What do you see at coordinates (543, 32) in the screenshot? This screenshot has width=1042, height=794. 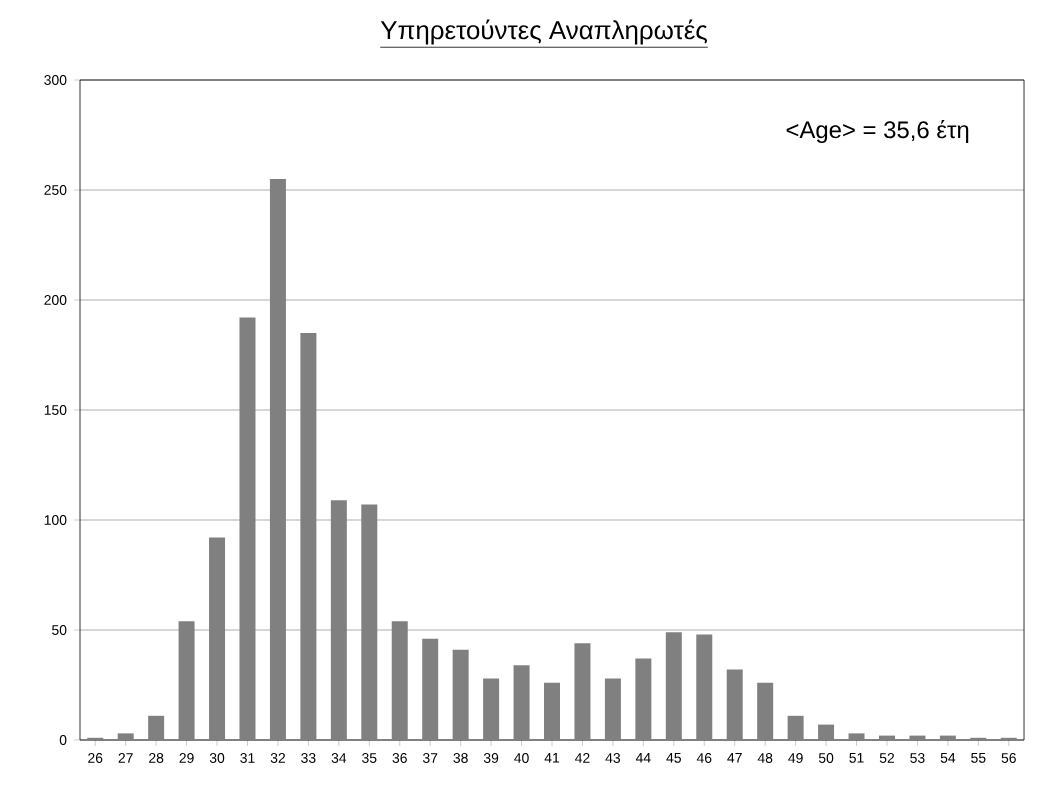 I see `chart-title: Υπηρετούντες Αναπληρωτές` at bounding box center [543, 32].